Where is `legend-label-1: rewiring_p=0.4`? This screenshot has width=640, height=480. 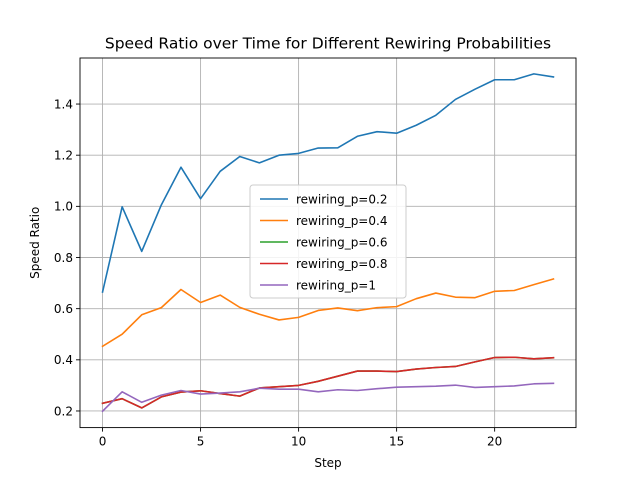
legend-label-1: rewiring_p=0.4 is located at coordinates (341, 221).